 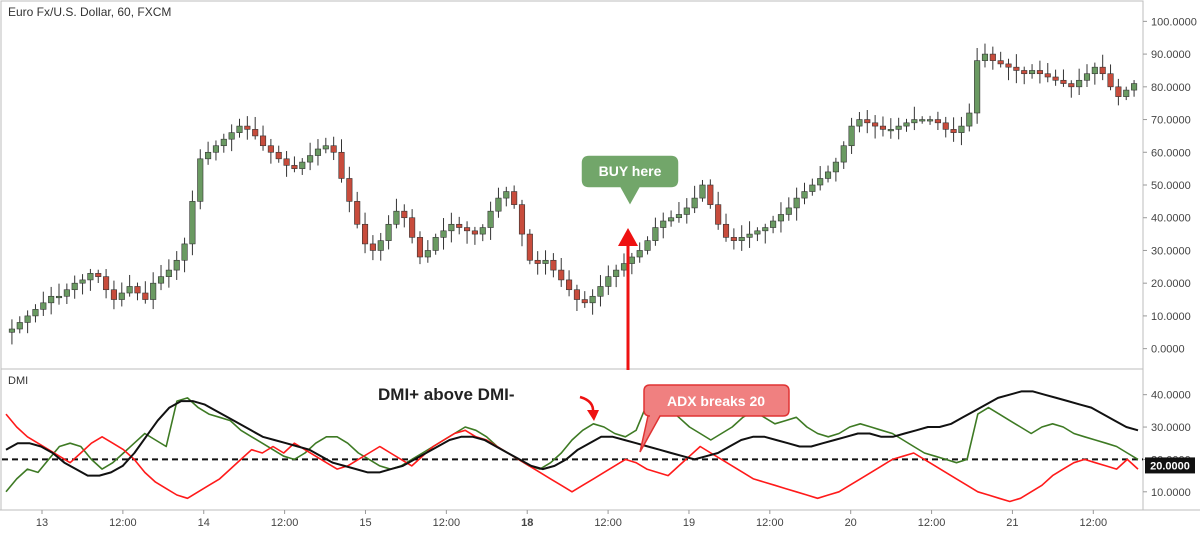 What do you see at coordinates (42, 523) in the screenshot?
I see `time-tick-label: 13` at bounding box center [42, 523].